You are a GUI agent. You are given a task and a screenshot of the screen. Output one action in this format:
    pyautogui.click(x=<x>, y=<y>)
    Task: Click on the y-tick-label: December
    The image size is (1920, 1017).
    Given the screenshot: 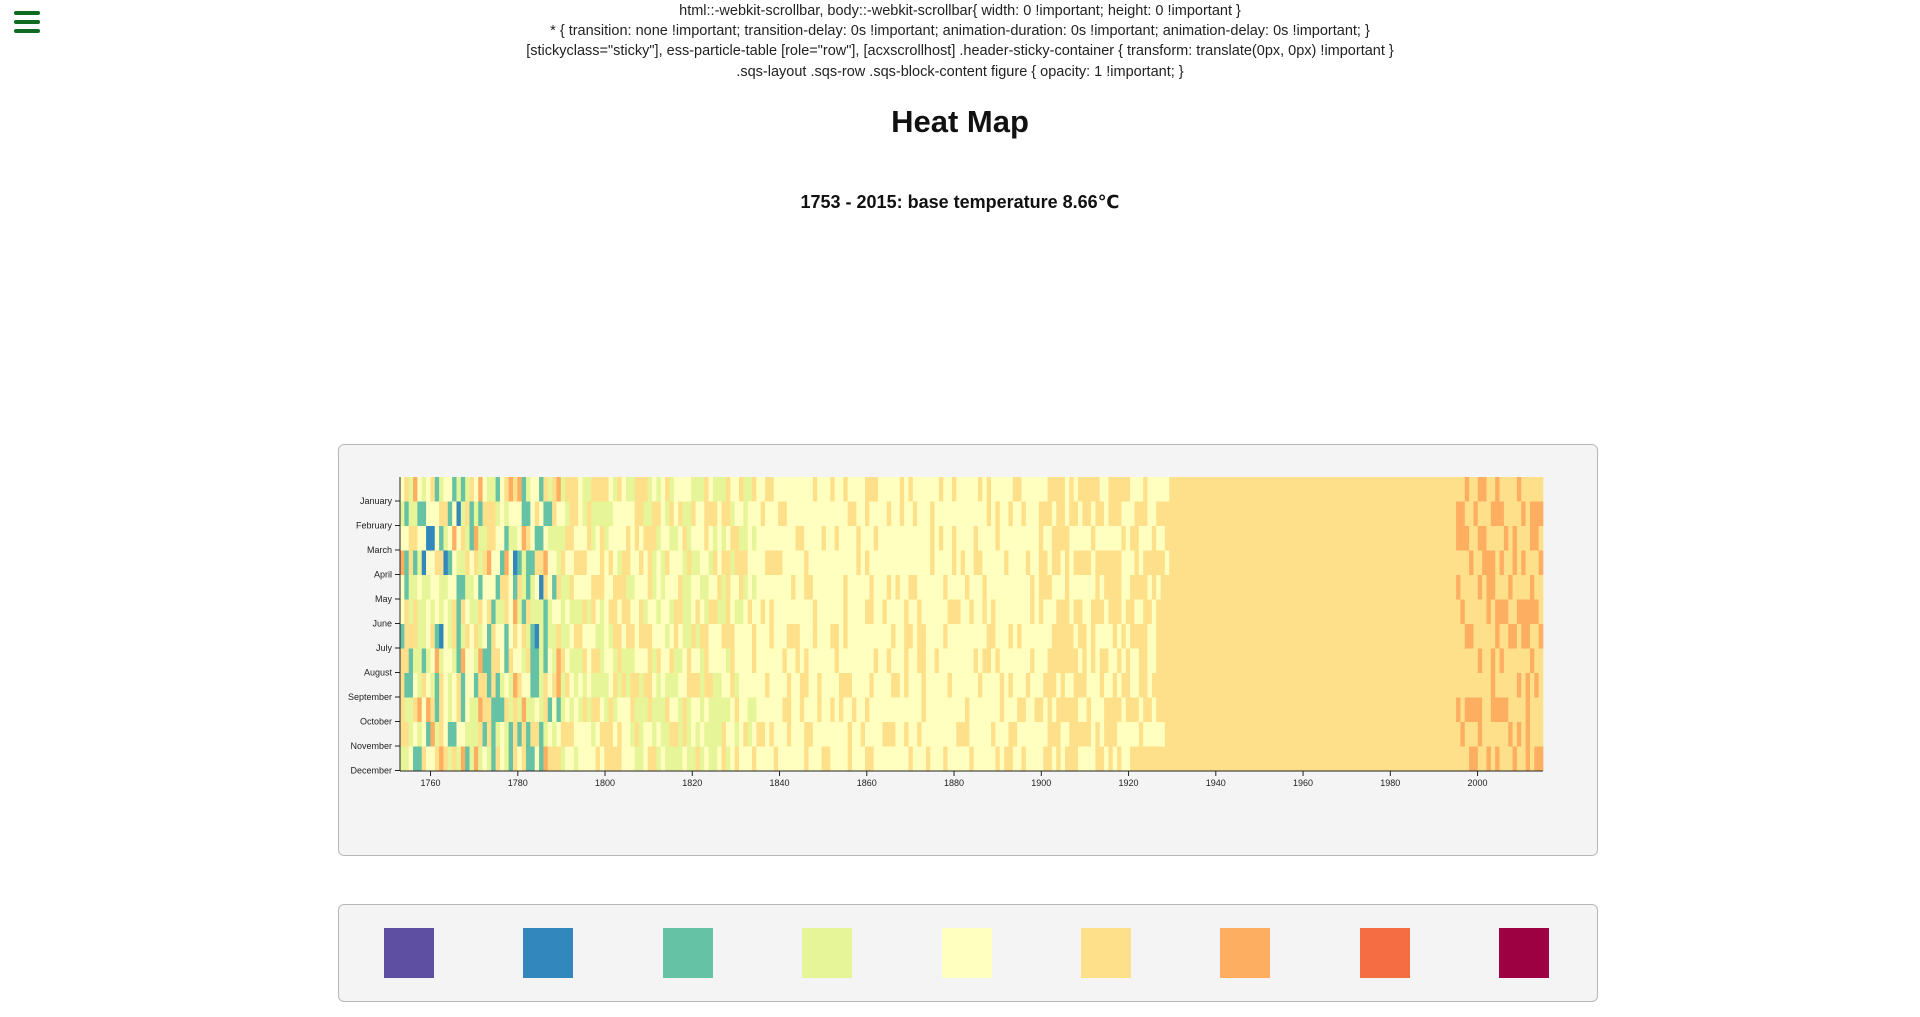 What is the action you would take?
    pyautogui.click(x=371, y=771)
    